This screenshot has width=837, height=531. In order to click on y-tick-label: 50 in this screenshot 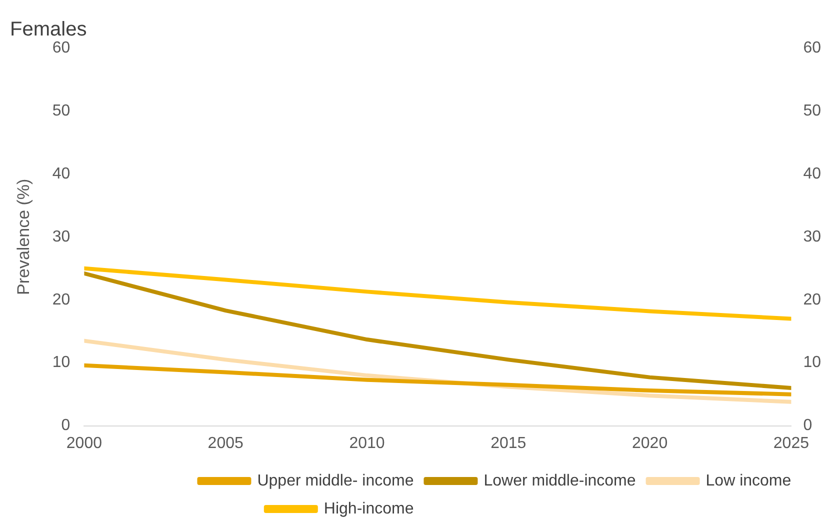, I will do `click(61, 111)`.